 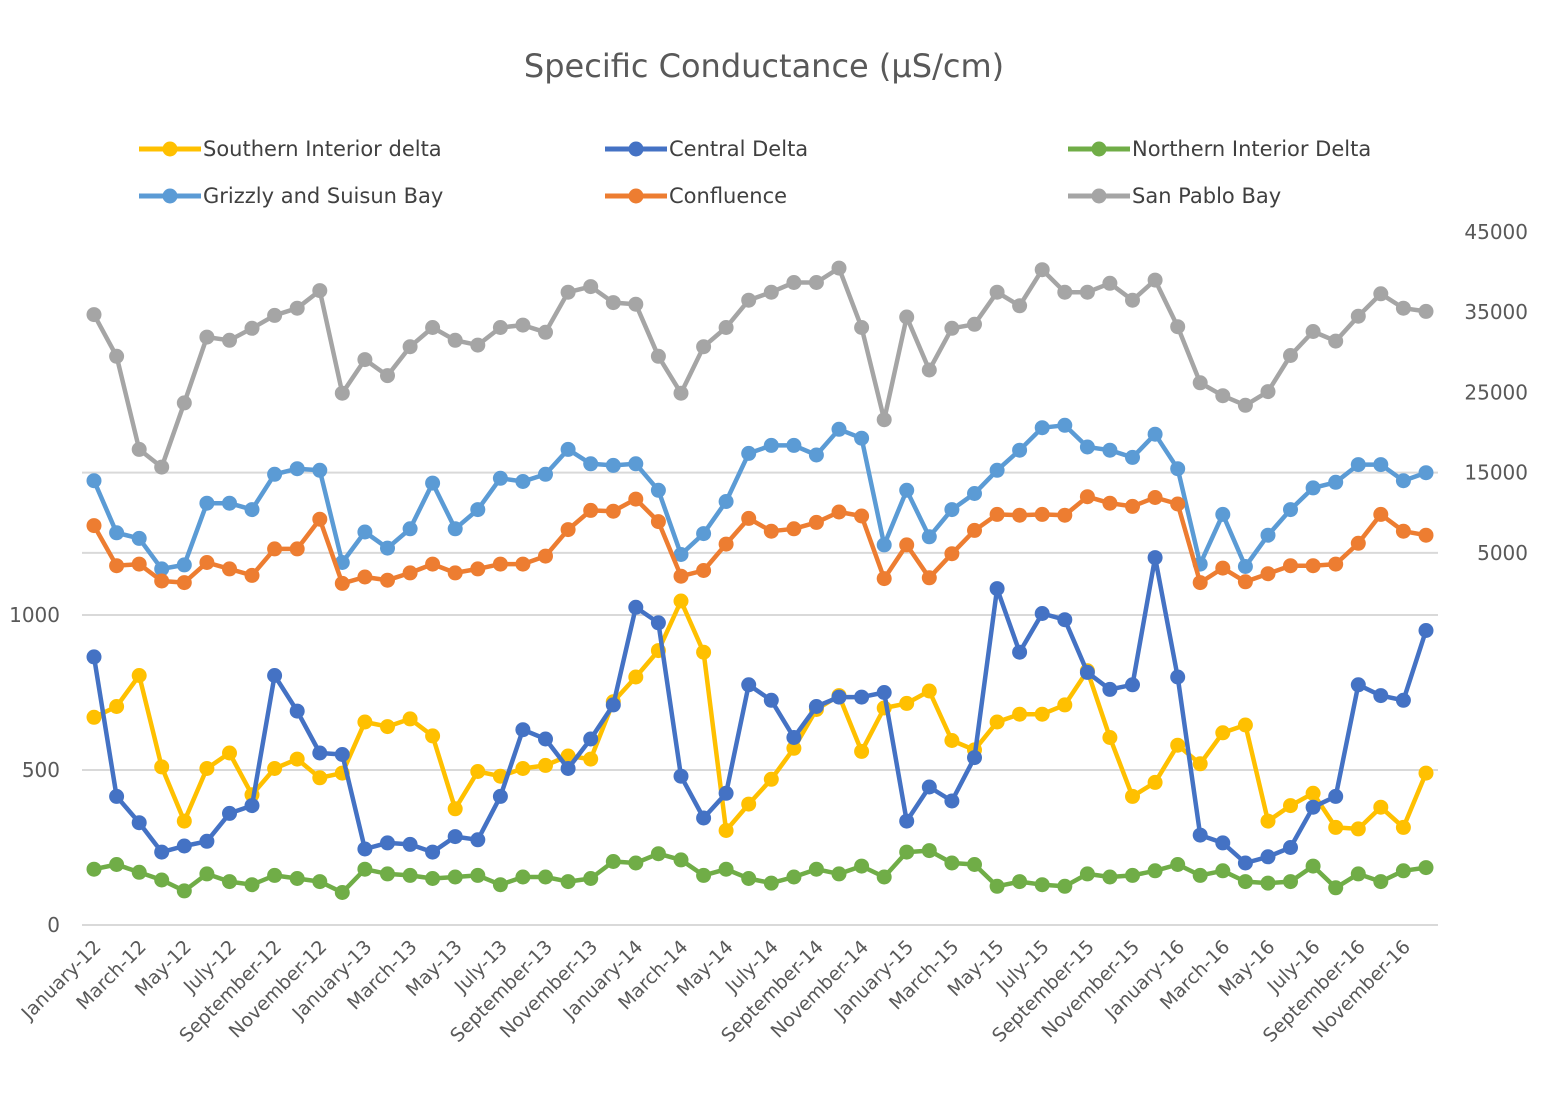 What do you see at coordinates (1496, 473) in the screenshot?
I see `y-tick-label: 15000` at bounding box center [1496, 473].